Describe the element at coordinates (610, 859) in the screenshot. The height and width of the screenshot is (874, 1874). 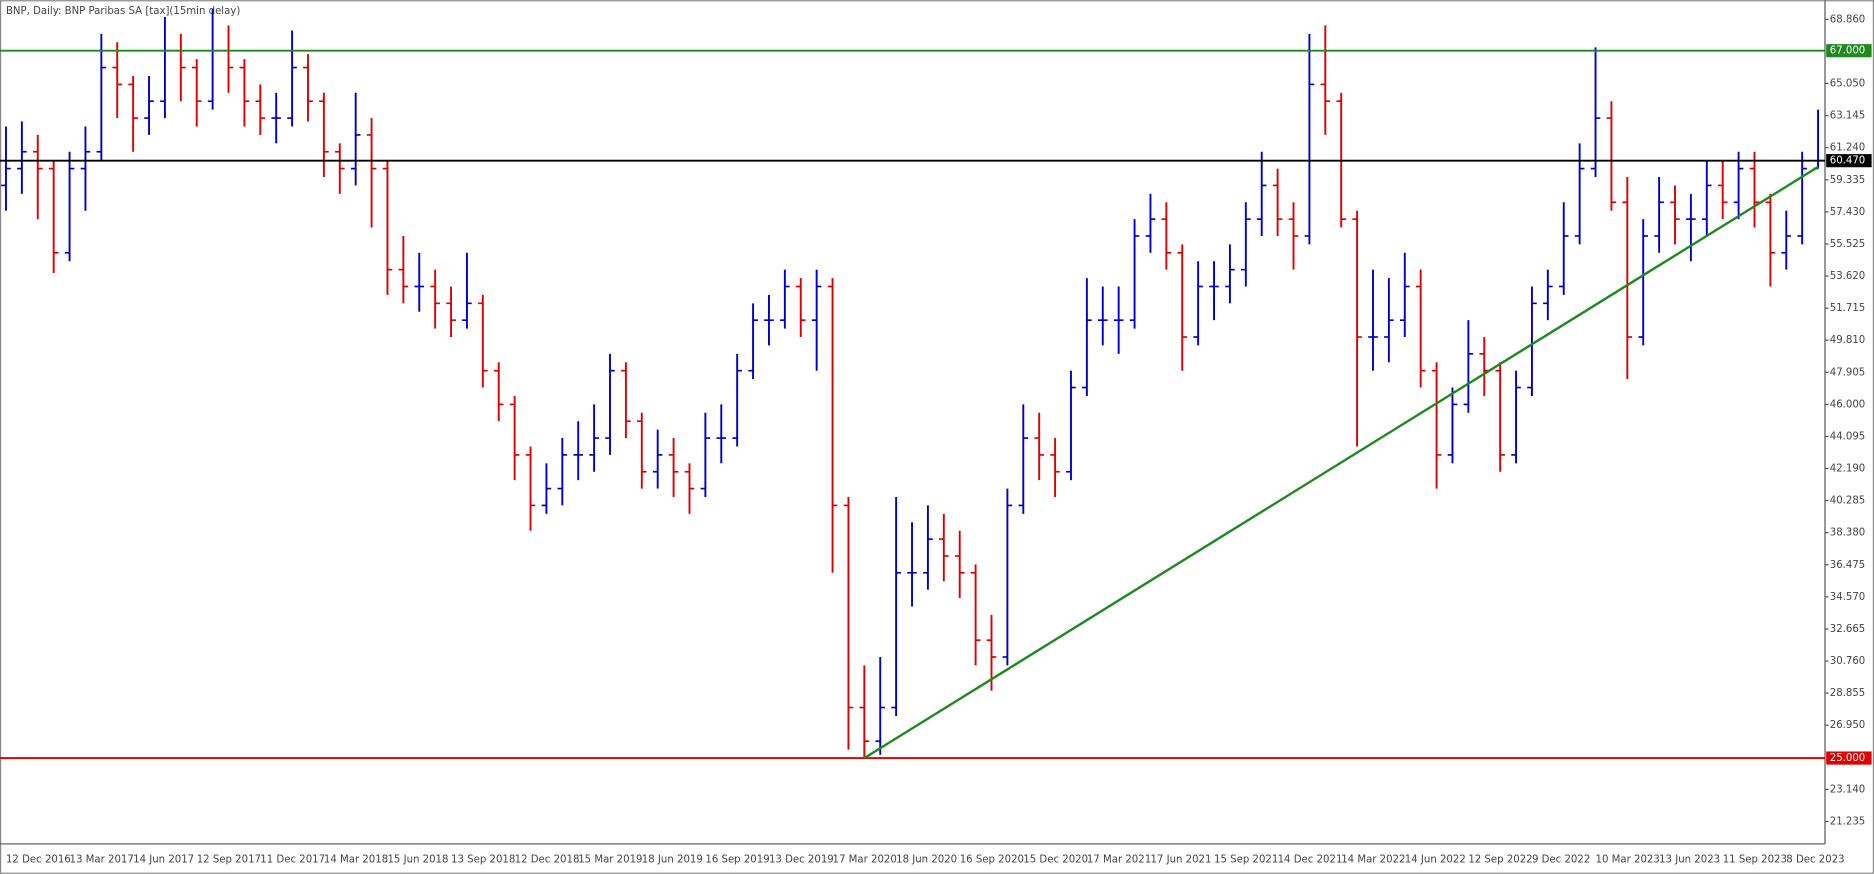
I see `x-tick-label: 15 Mar 2019` at that location.